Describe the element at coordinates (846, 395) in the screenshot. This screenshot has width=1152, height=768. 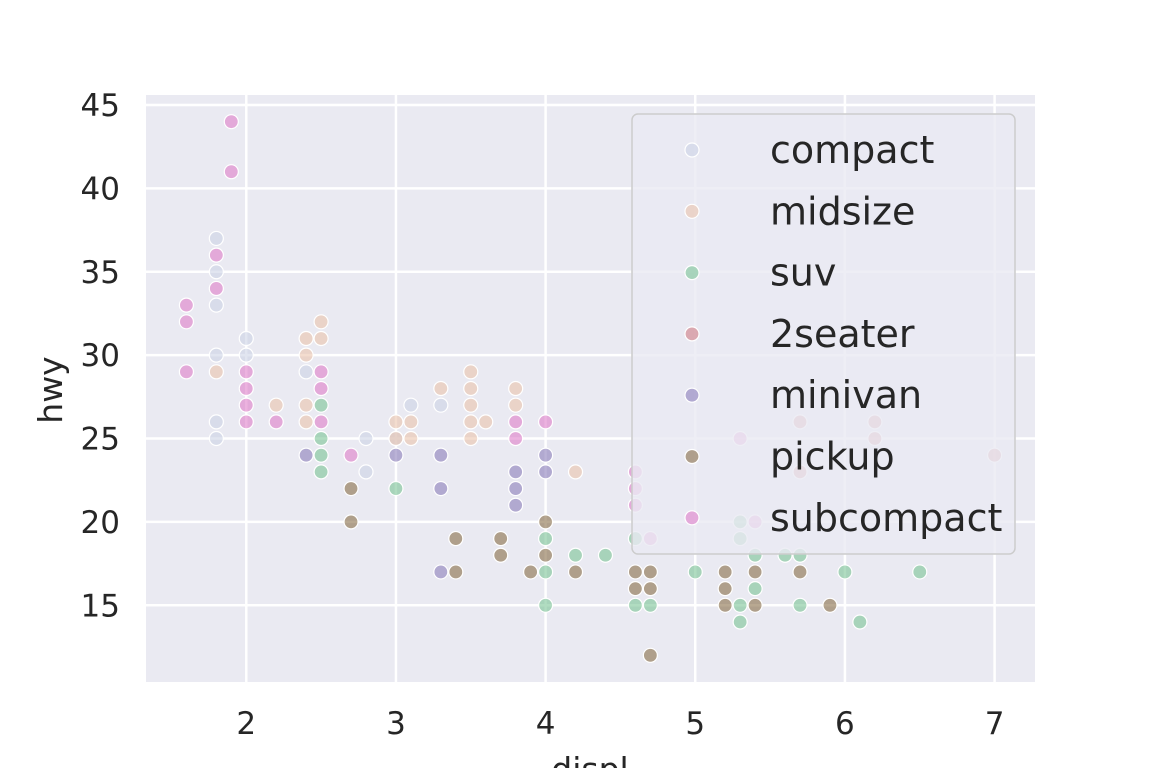
I see `legend-label: minivan` at that location.